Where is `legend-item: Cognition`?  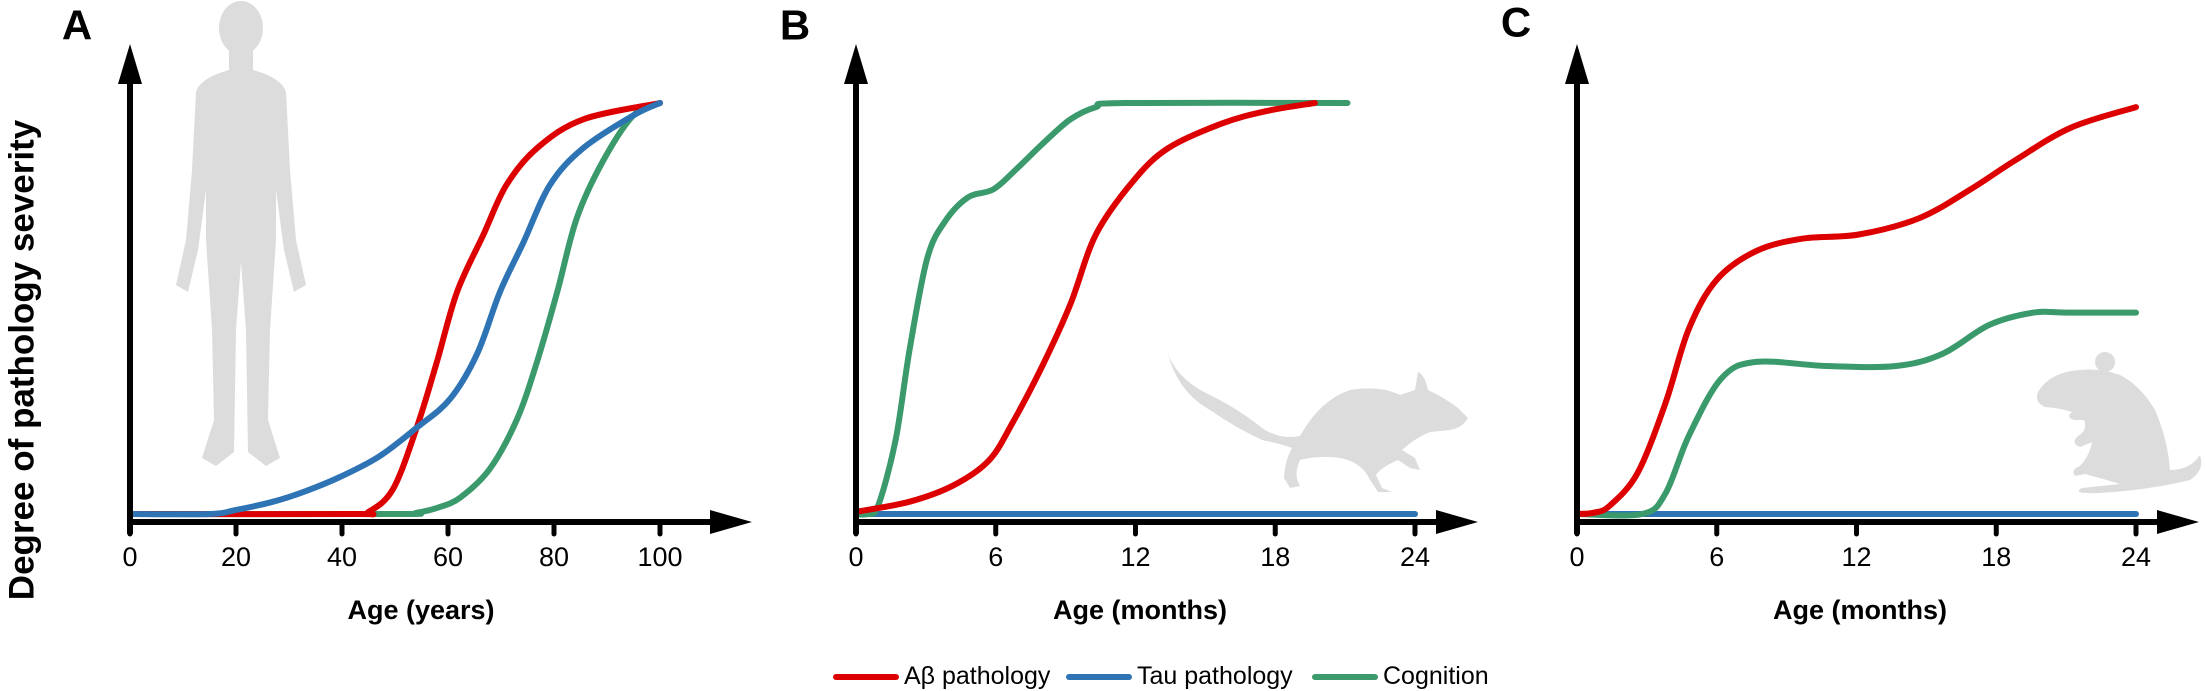
legend-item: Cognition is located at coordinates (1400, 676).